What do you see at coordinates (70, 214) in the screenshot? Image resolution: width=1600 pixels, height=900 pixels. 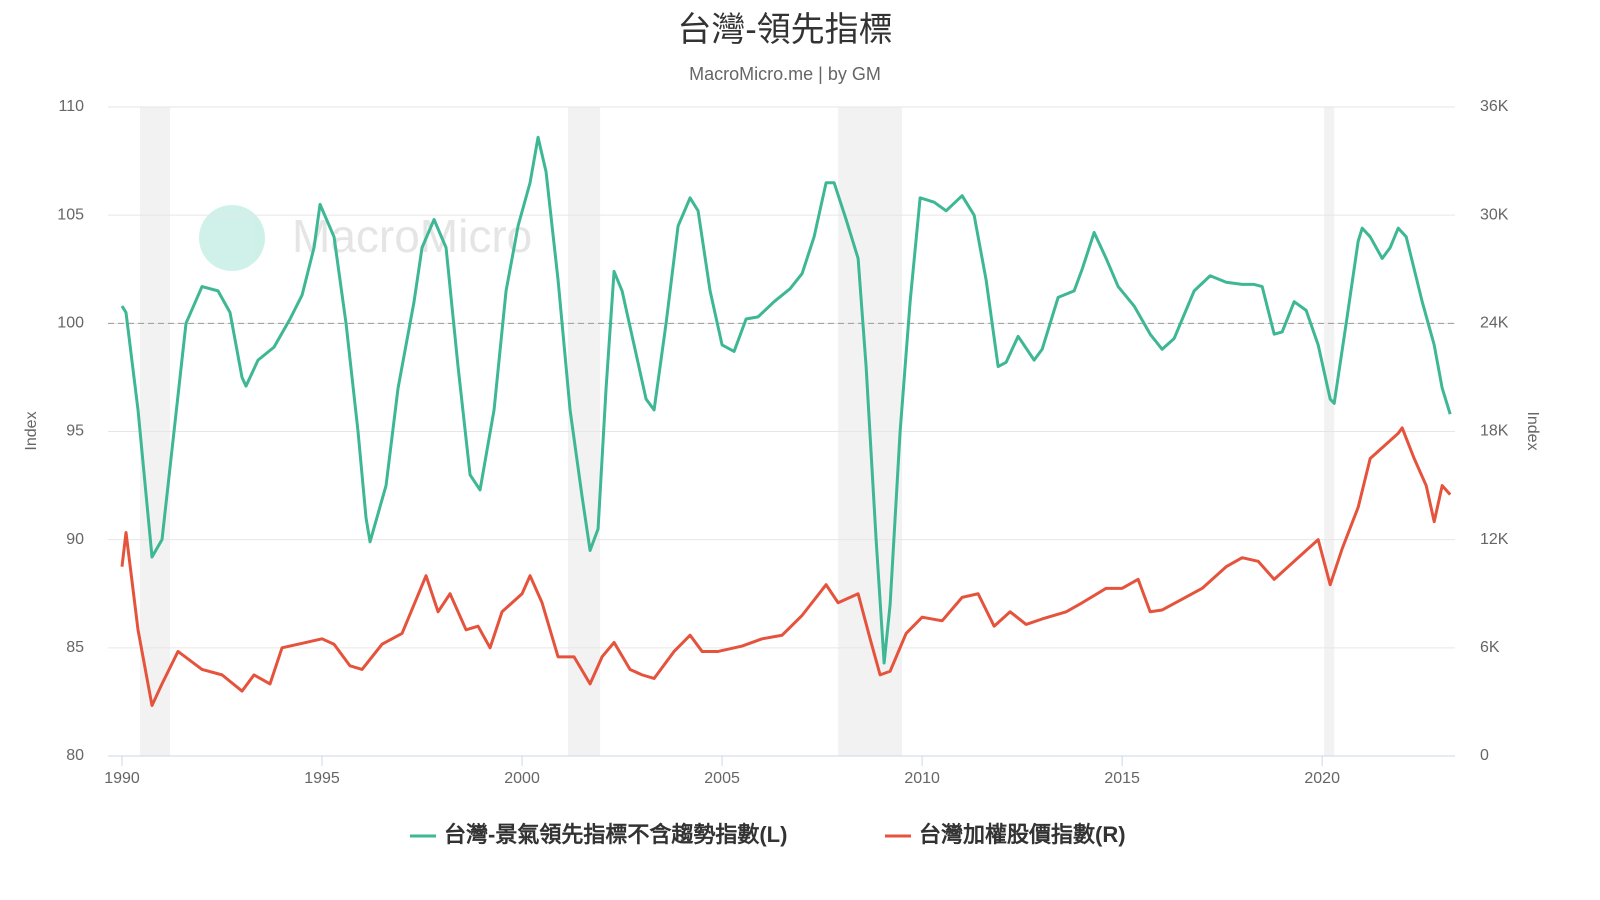 I see `y-tick-label: 105` at bounding box center [70, 214].